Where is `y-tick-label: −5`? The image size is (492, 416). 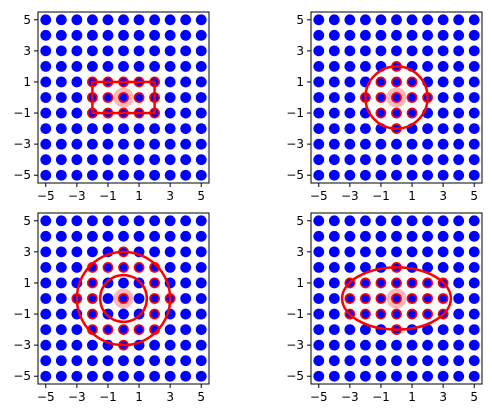 y-tick-label: −5 is located at coordinates (295, 175).